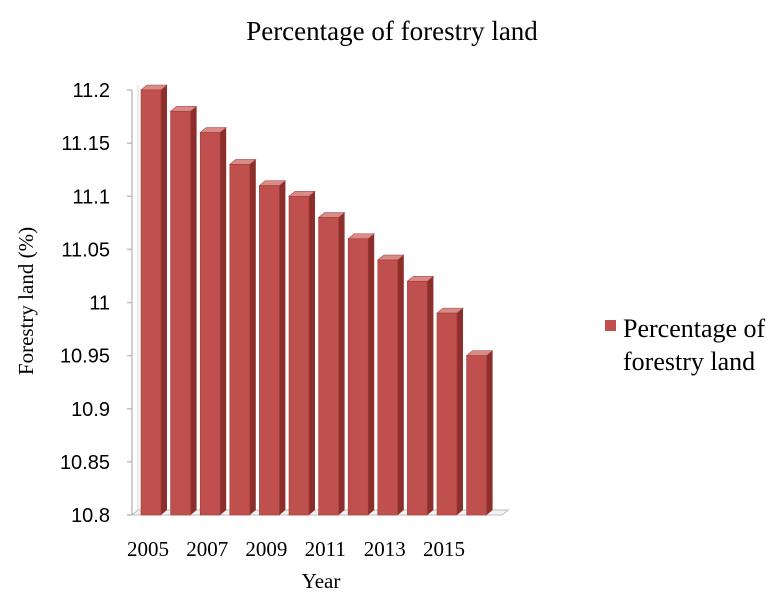 The width and height of the screenshot is (773, 604). What do you see at coordinates (85, 463) in the screenshot?
I see `y-tick-label: 10.85` at bounding box center [85, 463].